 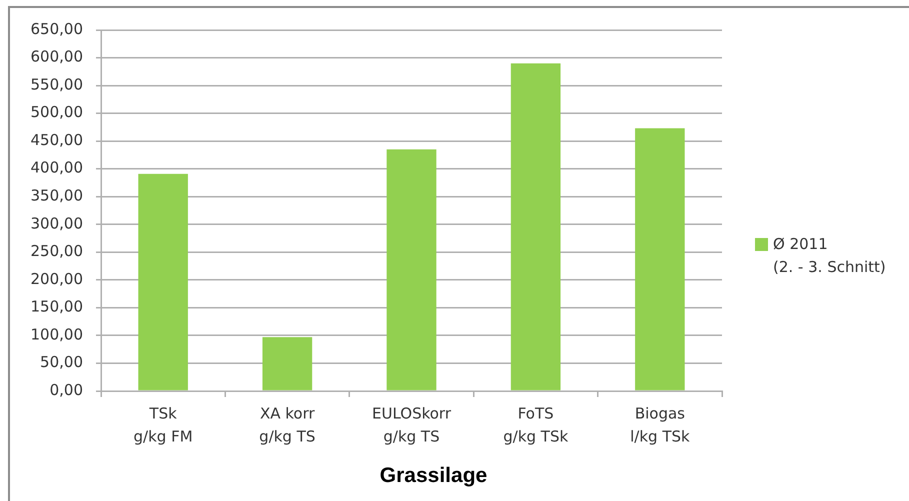 What do you see at coordinates (56, 334) in the screenshot?
I see `y-tick-label: 100,00` at bounding box center [56, 334].